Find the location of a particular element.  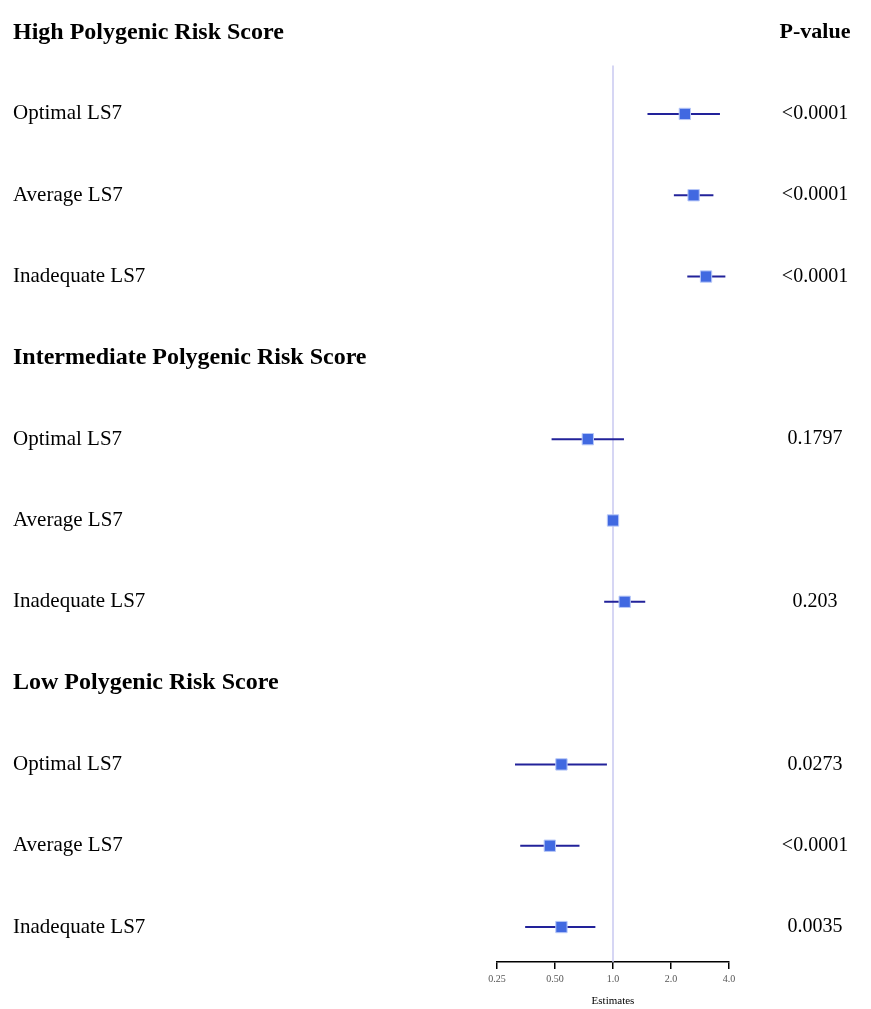

y-tick-label: Intermediate Polygenic Risk Score is located at coordinates (190, 356).